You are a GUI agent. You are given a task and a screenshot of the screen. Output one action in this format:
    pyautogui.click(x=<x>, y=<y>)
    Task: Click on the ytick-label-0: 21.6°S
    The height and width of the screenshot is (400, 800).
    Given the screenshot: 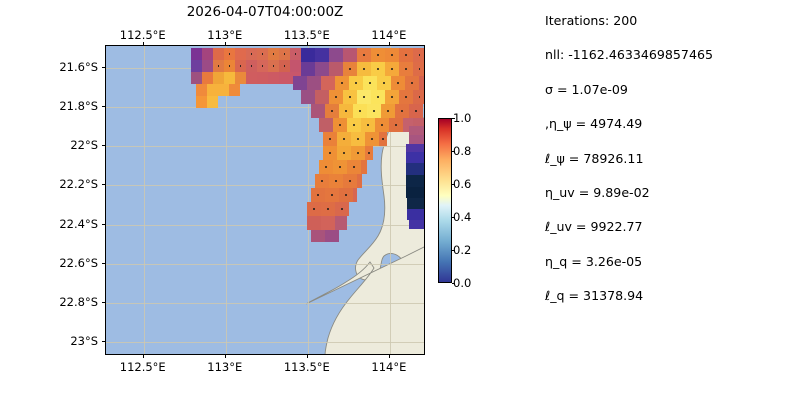 What is the action you would take?
    pyautogui.click(x=78, y=66)
    